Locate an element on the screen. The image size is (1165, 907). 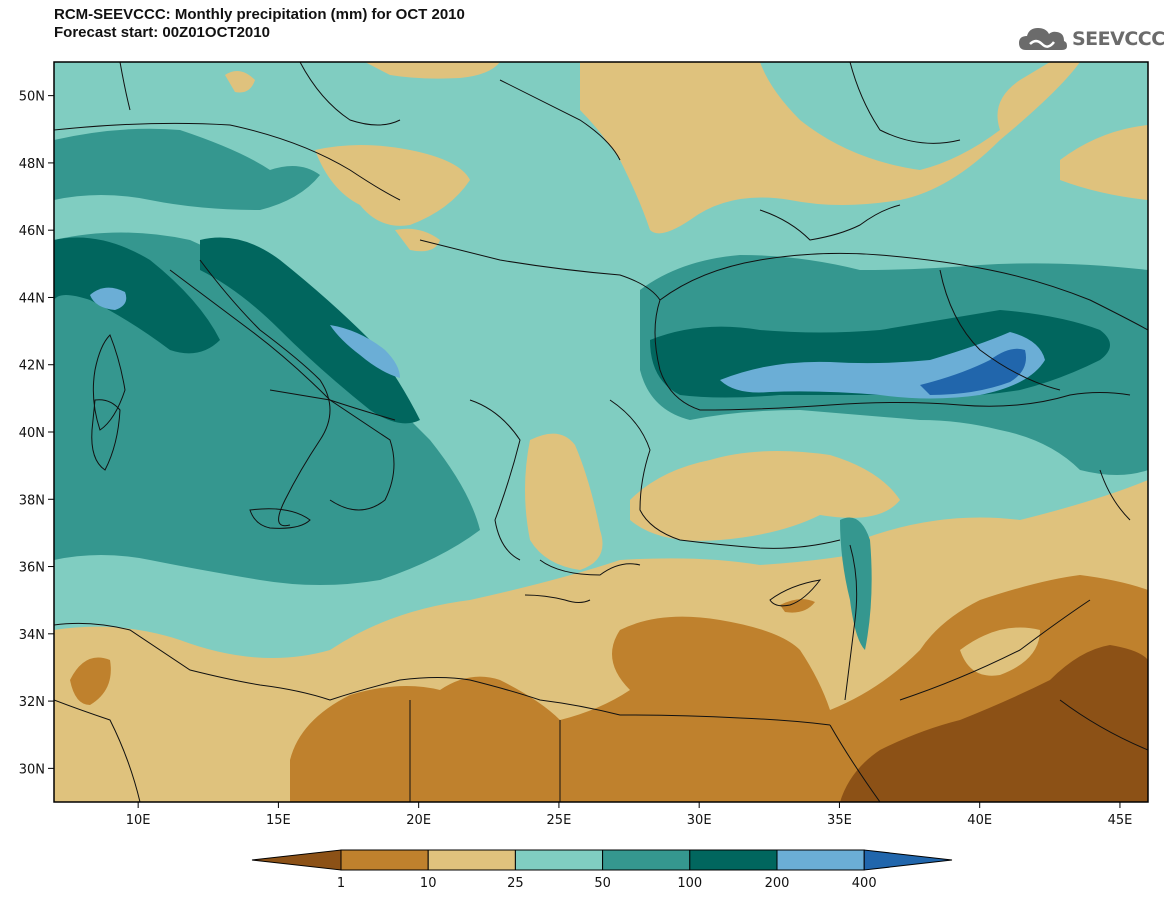
lat-tick-label: 38N is located at coordinates (32, 500).